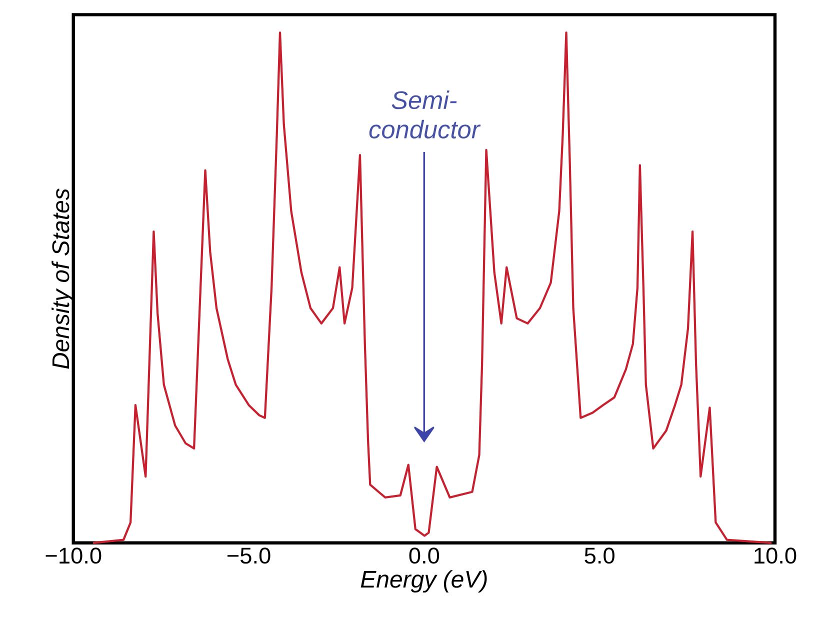 The width and height of the screenshot is (823, 634). I want to click on x-tick-label: 5.0, so click(599, 556).